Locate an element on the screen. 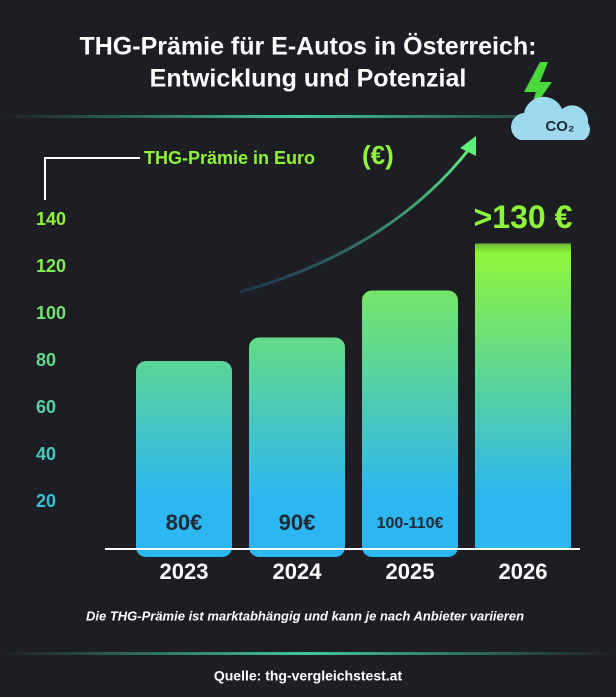 The image size is (616, 697). y-tick-label: 100 is located at coordinates (51, 313).